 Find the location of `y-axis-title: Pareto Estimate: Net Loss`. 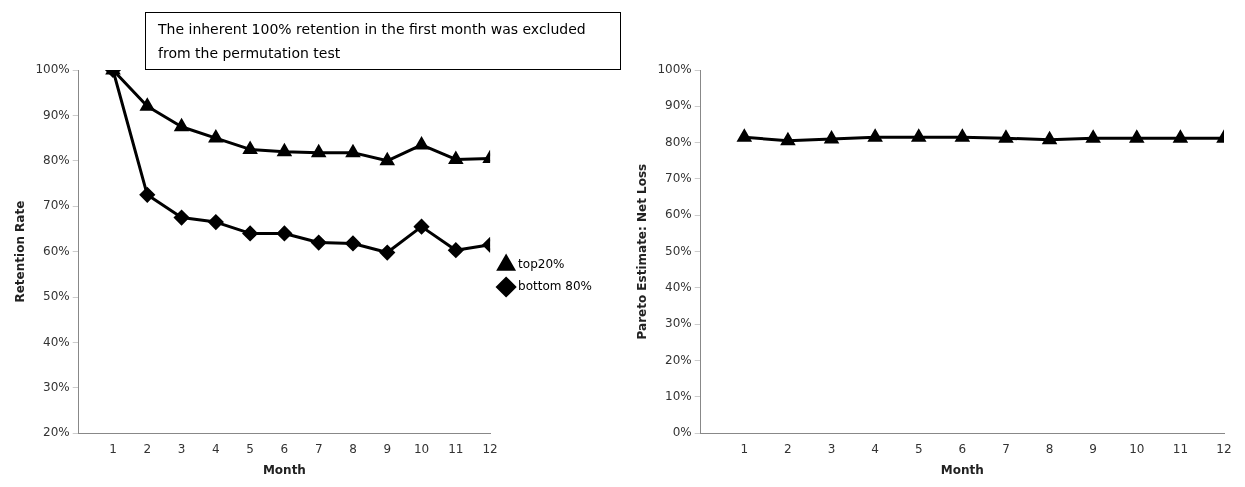

y-axis-title: Pareto Estimate: Net Loss is located at coordinates (642, 251).